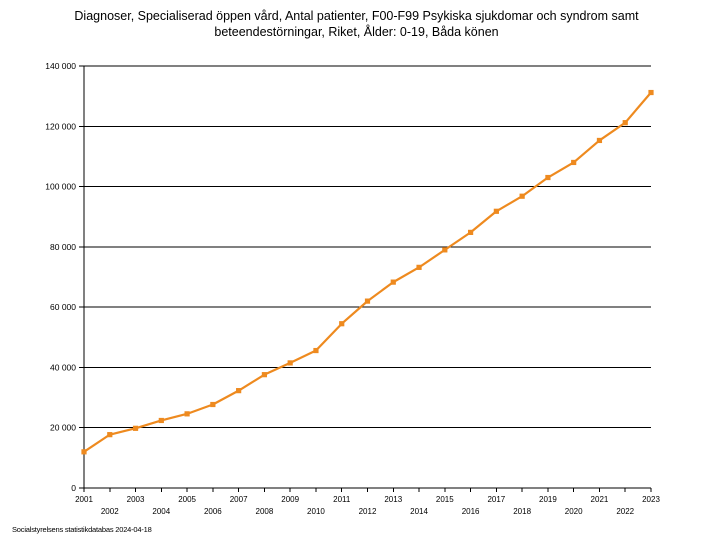 The image size is (713, 542). What do you see at coordinates (63, 247) in the screenshot?
I see `y-tick-label: 80 000` at bounding box center [63, 247].